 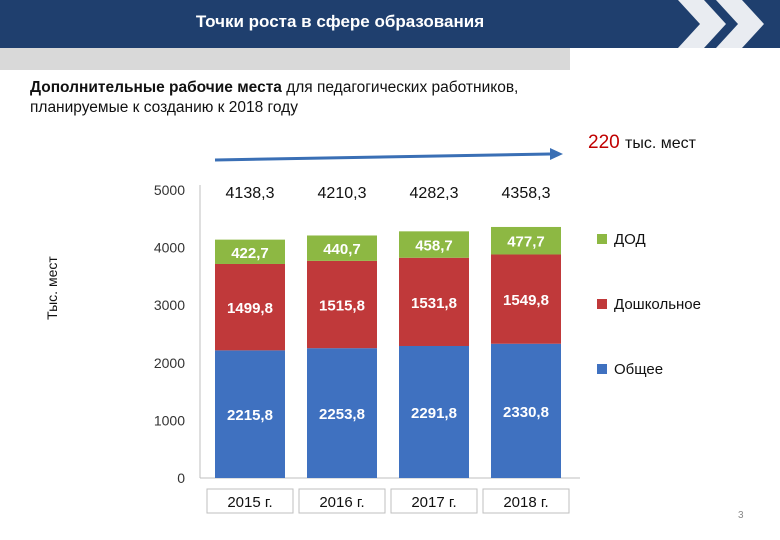 What do you see at coordinates (657, 304) in the screenshot?
I see `legend-label: Дошкольное` at bounding box center [657, 304].